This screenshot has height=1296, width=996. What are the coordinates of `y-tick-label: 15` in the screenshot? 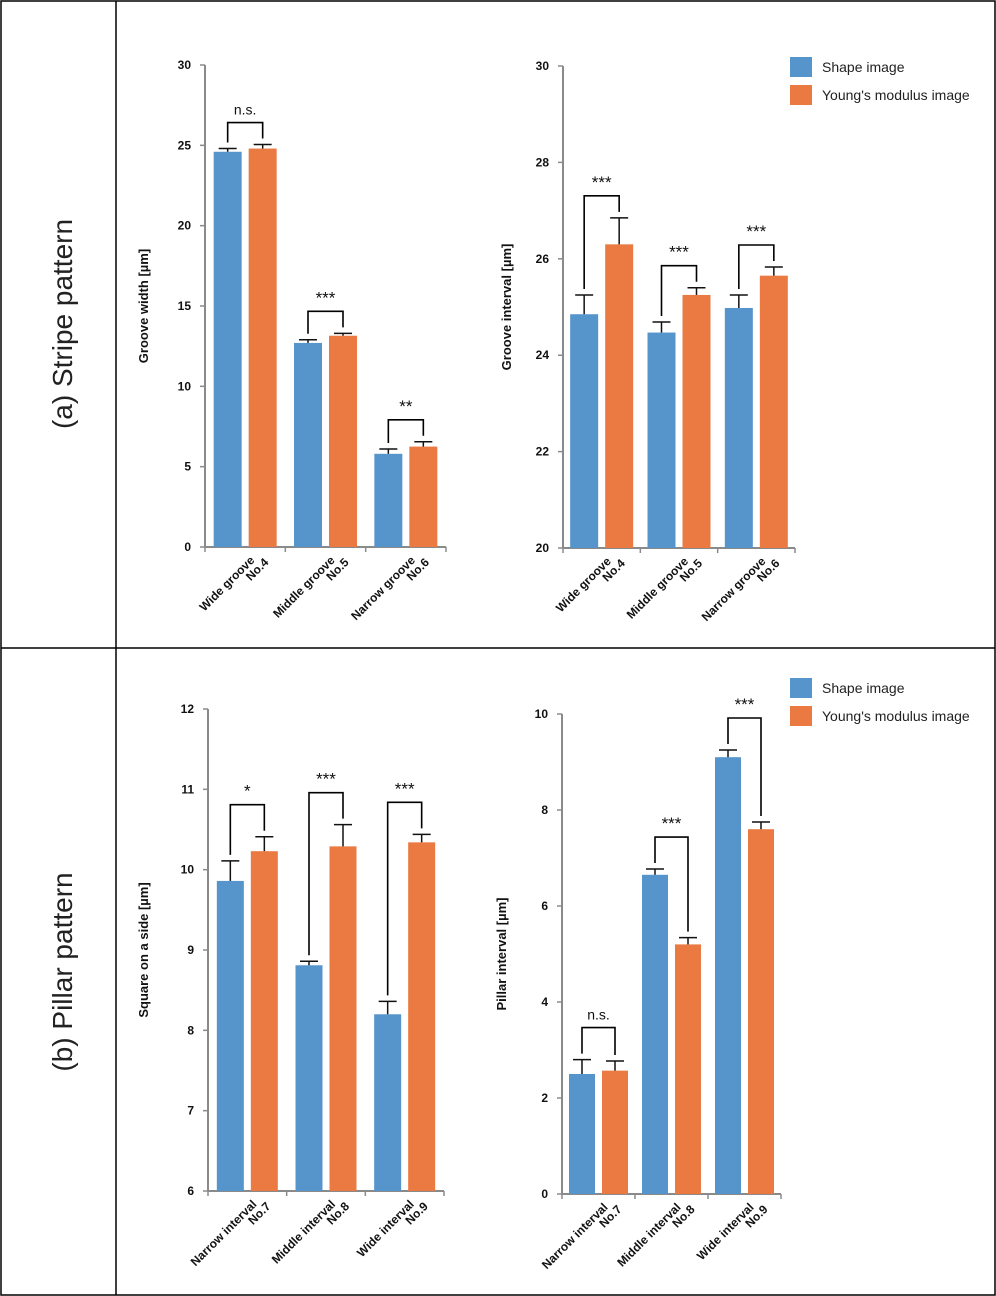 It's located at (185, 306).